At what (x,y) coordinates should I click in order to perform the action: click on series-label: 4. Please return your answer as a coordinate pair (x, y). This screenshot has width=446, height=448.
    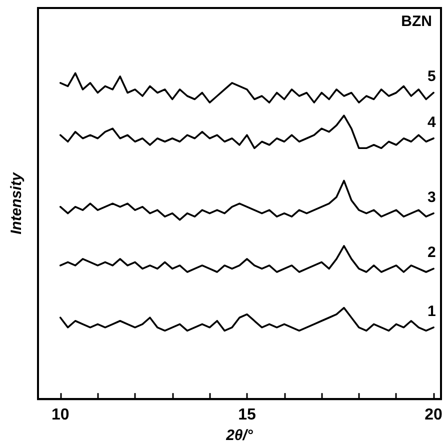
    Looking at the image, I should click on (432, 122).